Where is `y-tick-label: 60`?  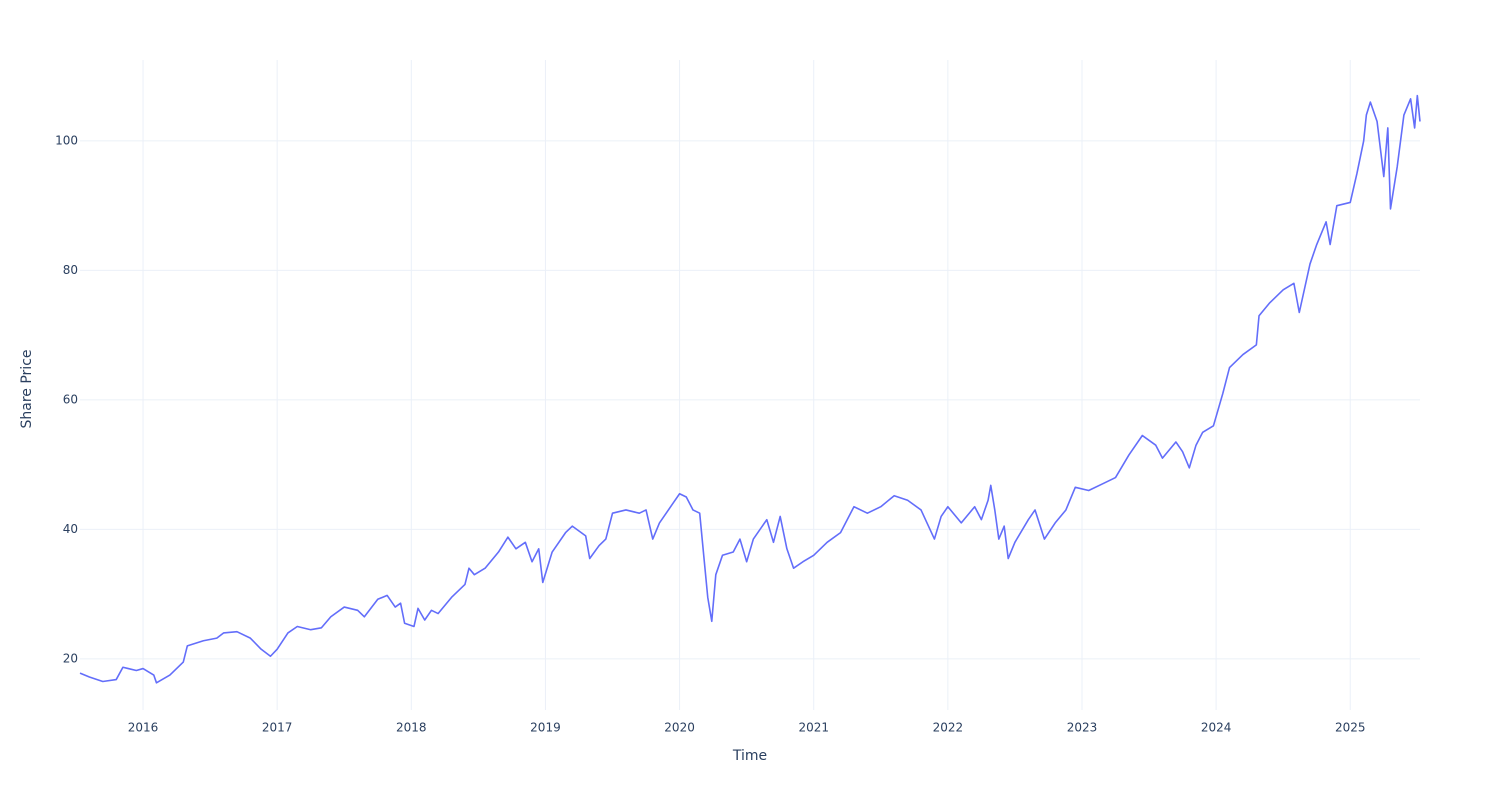 y-tick-label: 60 is located at coordinates (70, 399).